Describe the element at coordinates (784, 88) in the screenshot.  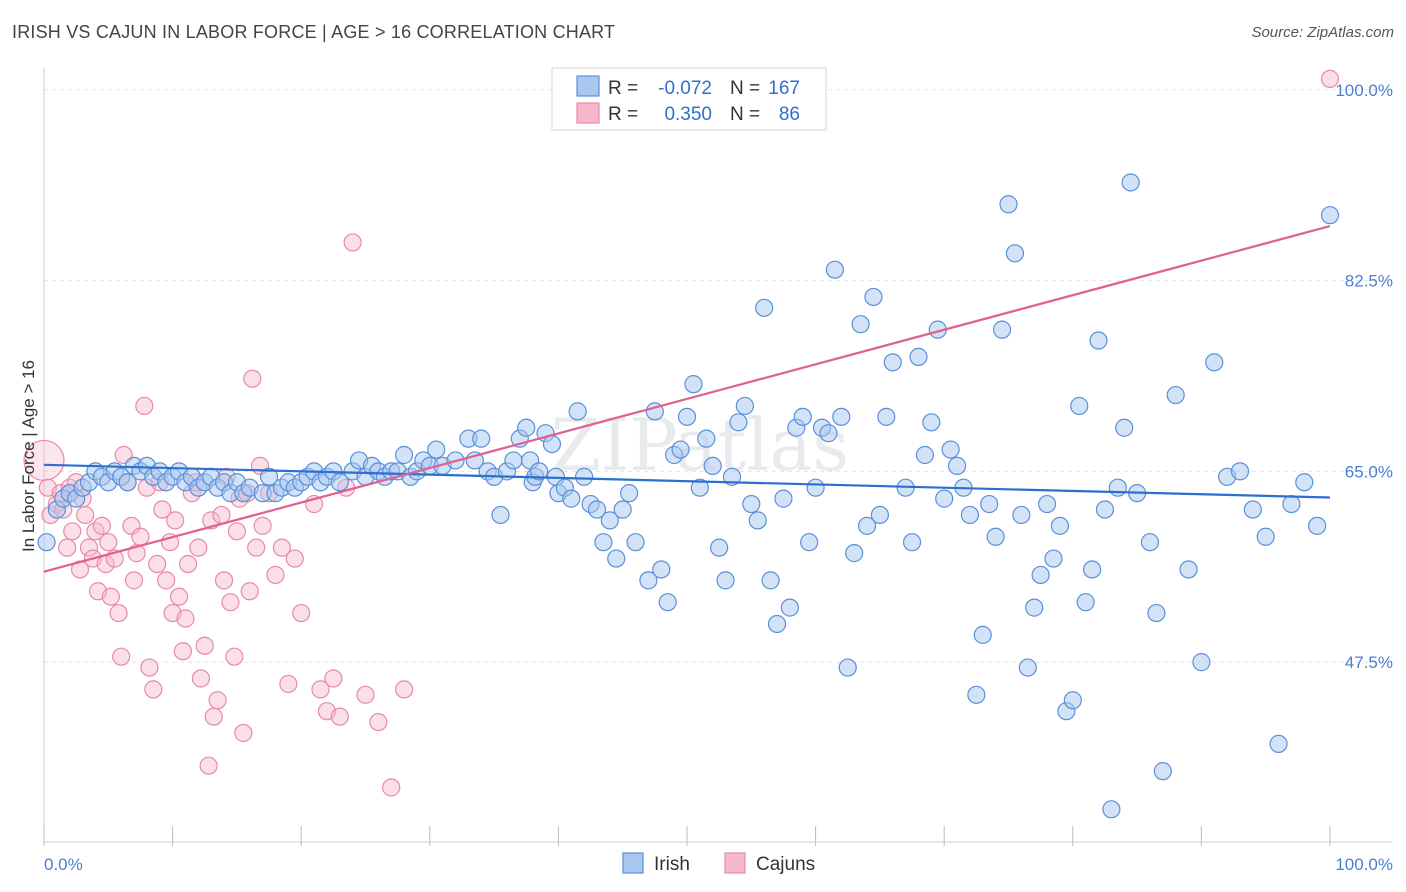
I see `legend-irish-n-value: 167` at that location.